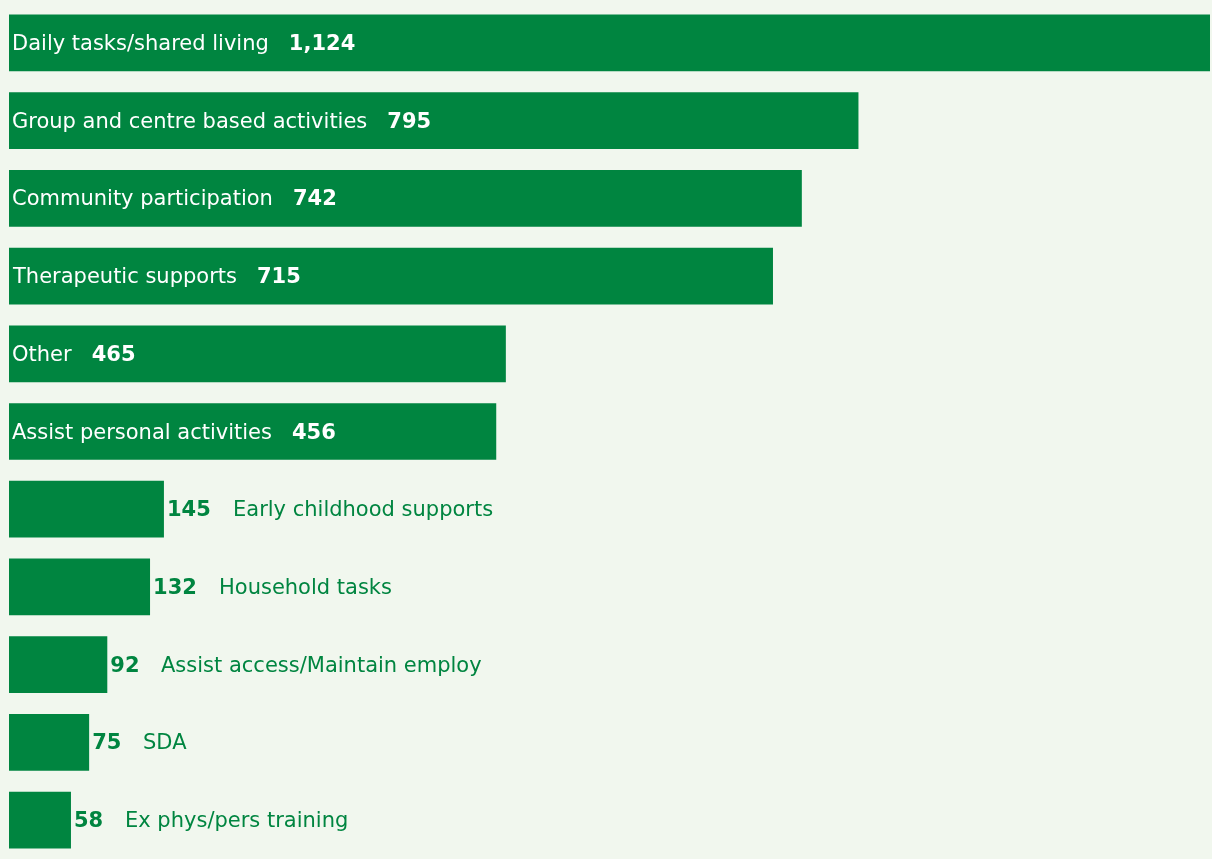  Describe the element at coordinates (237, 820) in the screenshot. I see `y-tick-label: Ex phys/pers training` at that location.